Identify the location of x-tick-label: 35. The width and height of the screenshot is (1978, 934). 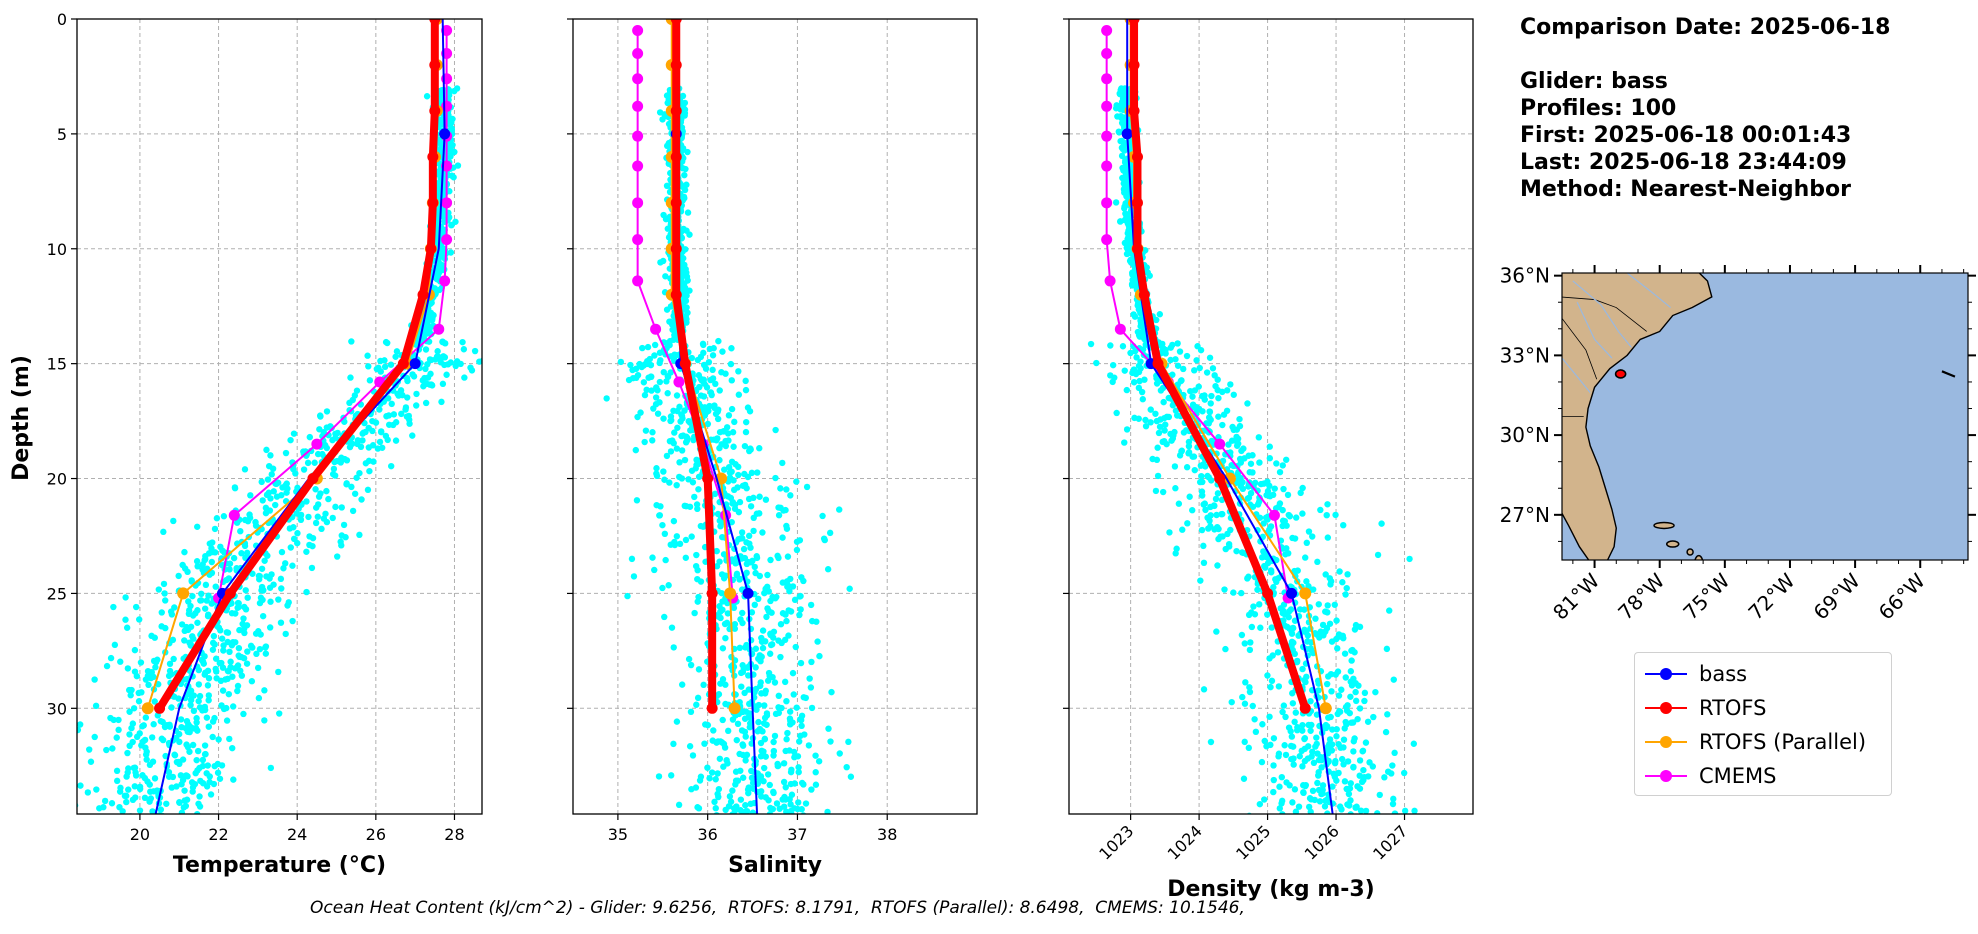
(618, 834).